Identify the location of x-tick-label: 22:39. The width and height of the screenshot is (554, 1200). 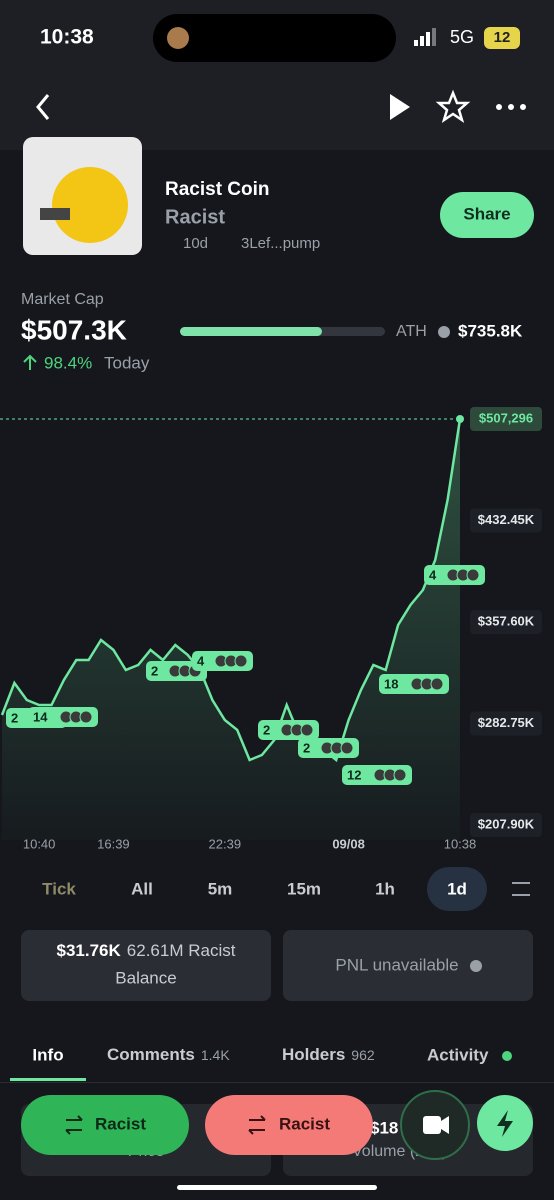
(225, 843).